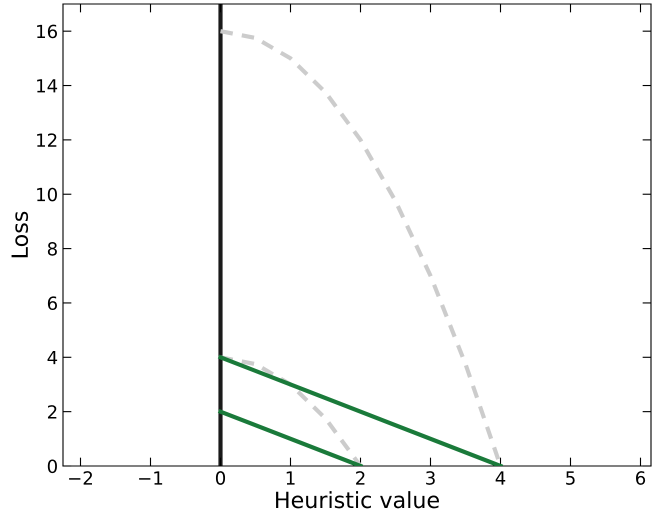 The image size is (652, 521). Describe the element at coordinates (80, 478) in the screenshot. I see `x-tick-label: −2` at that location.